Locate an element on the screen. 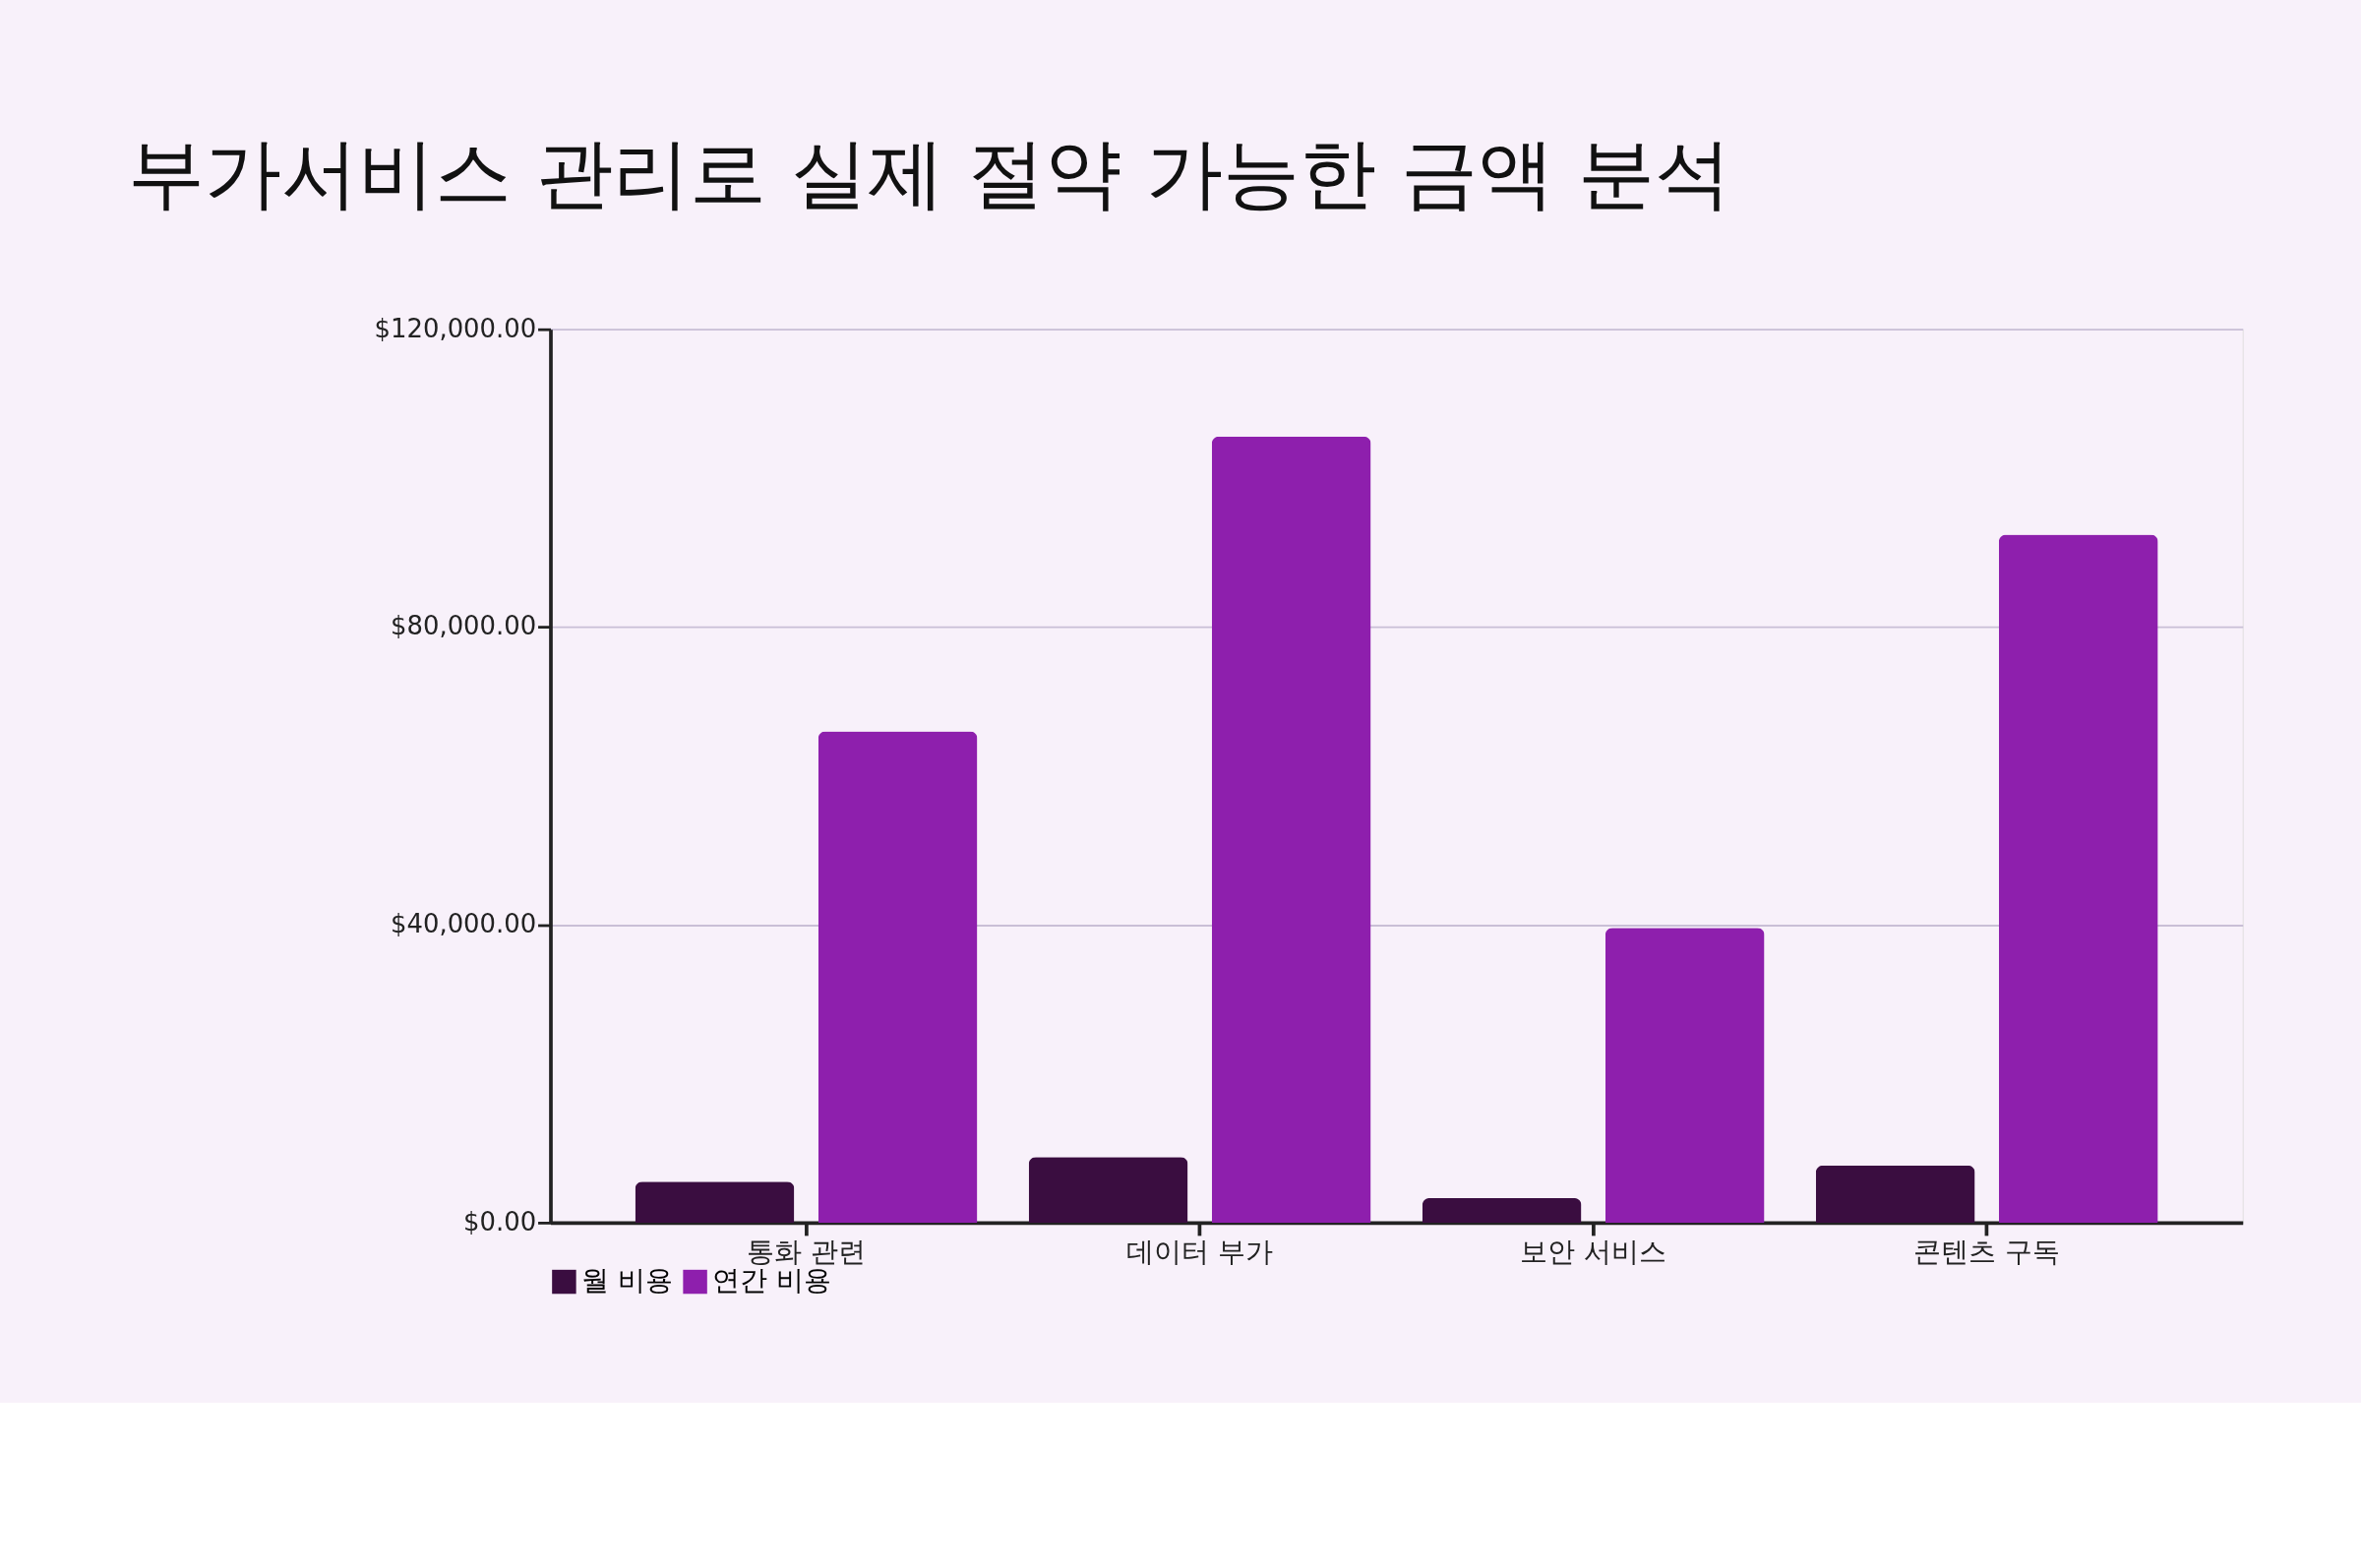  x-tick-label: 콘텐츠 구독 is located at coordinates (1987, 1253).